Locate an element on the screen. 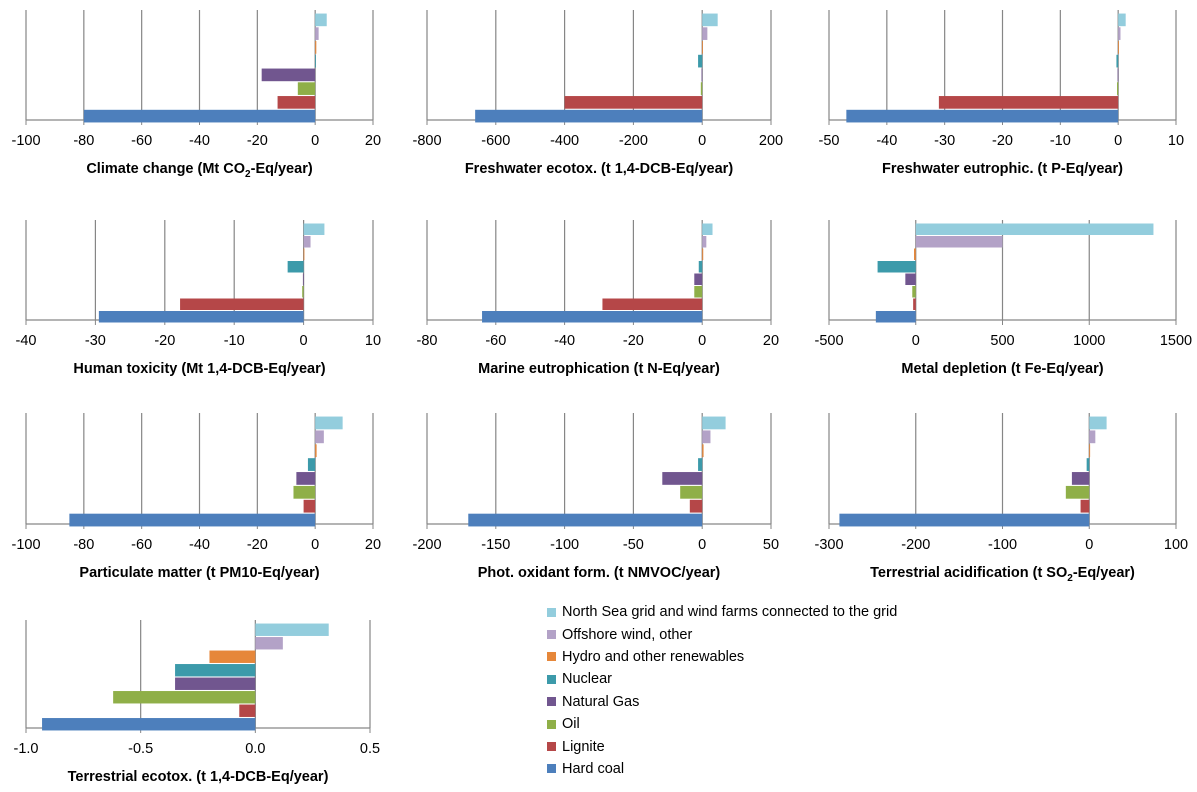 The height and width of the screenshot is (792, 1197). tick-label: -600 is located at coordinates (495, 141).